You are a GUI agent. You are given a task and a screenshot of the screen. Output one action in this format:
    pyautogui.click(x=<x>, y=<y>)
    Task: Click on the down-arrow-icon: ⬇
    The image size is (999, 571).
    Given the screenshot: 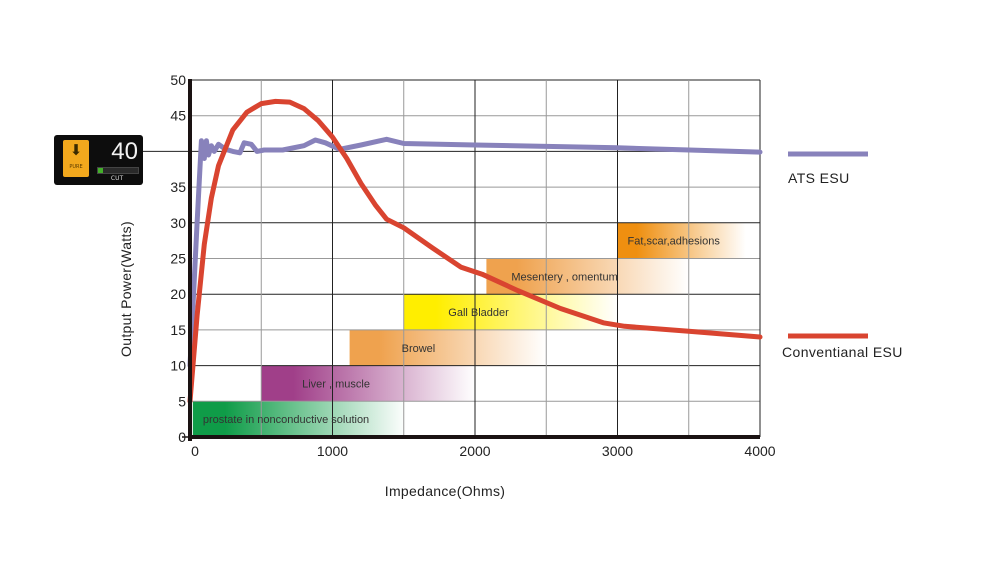 What is the action you would take?
    pyautogui.click(x=76, y=150)
    